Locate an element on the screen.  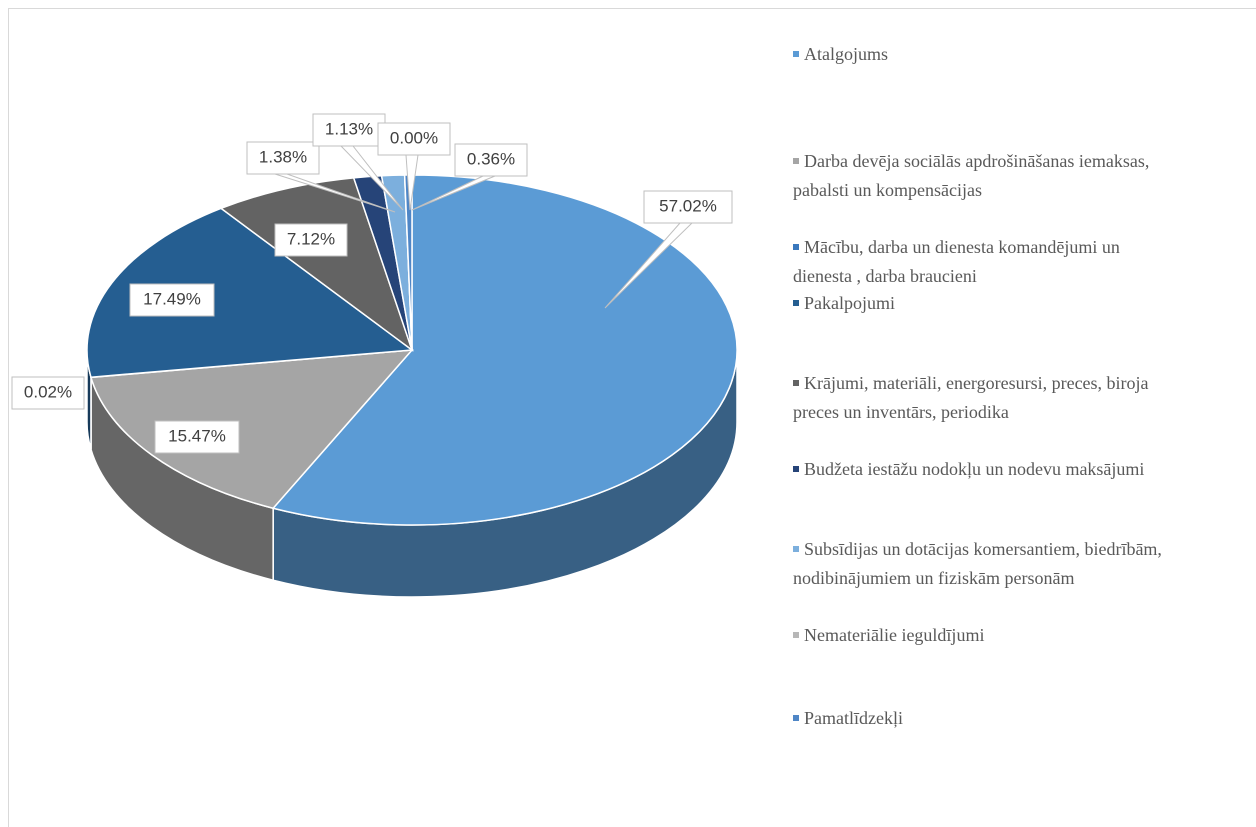
data-label: 57.02% is located at coordinates (688, 205).